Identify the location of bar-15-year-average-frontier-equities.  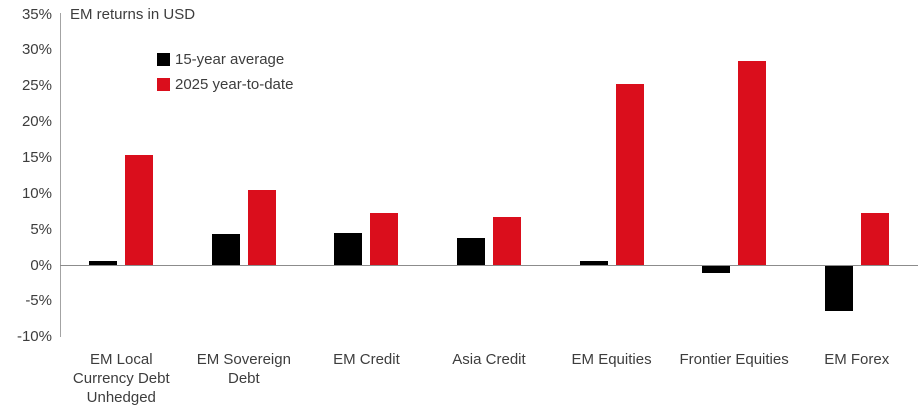
(716, 270).